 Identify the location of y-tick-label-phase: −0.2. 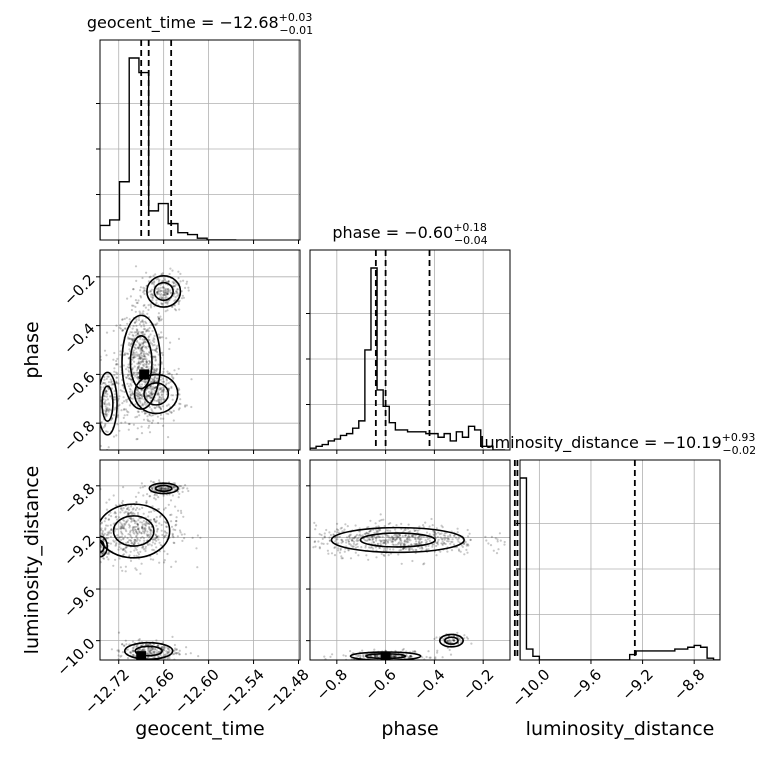
(79, 290).